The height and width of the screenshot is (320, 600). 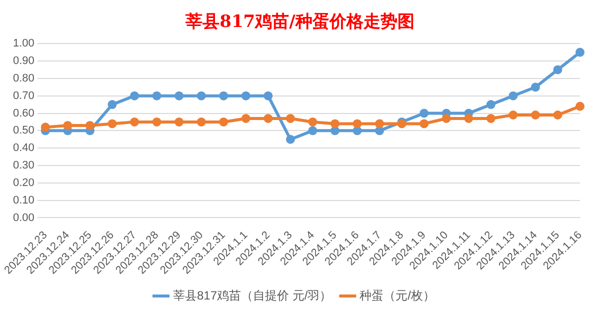 I want to click on chart-title: 莘县817鸡苗/种蛋价格走势图, so click(x=300, y=22).